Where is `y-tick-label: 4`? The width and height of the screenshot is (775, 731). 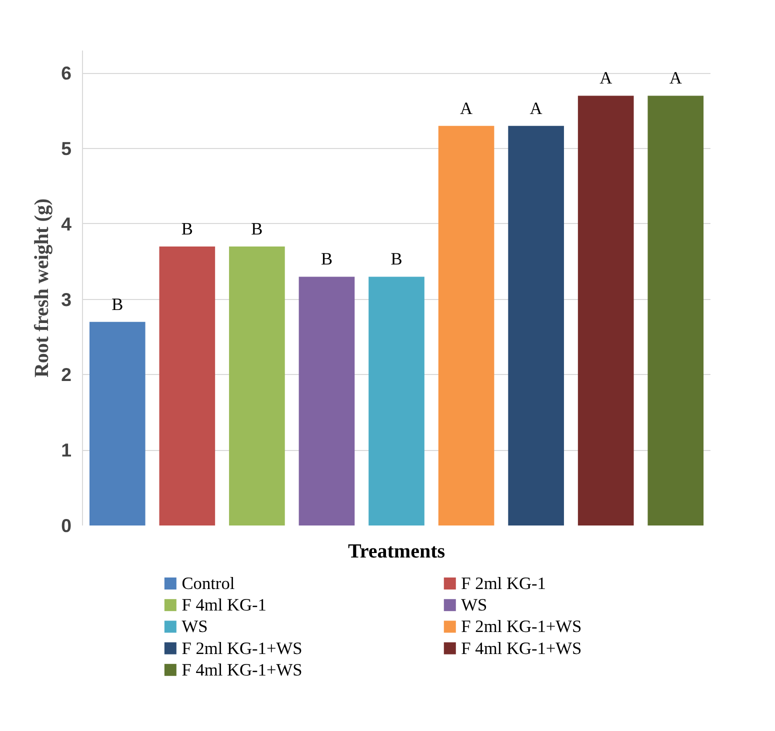 y-tick-label: 4 is located at coordinates (66, 223).